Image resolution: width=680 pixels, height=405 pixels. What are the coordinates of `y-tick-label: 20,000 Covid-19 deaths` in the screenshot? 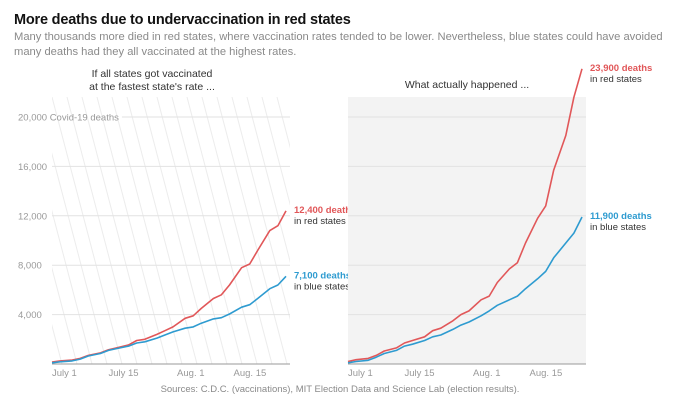 It's located at (68, 118).